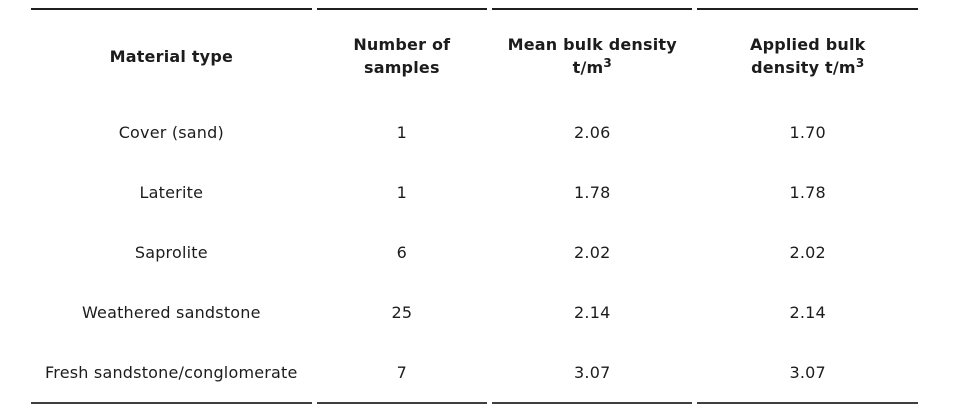 The height and width of the screenshot is (414, 980). What do you see at coordinates (592, 192) in the screenshot?
I see `mean-density-cell: 1.78` at bounding box center [592, 192].